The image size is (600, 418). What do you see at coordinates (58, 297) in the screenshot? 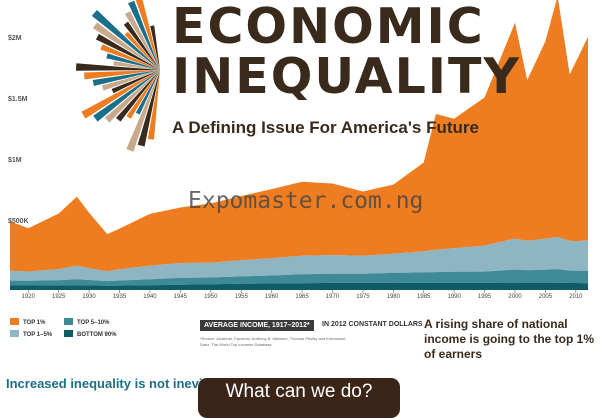
I see `x-tick-label: 1925` at bounding box center [58, 297].